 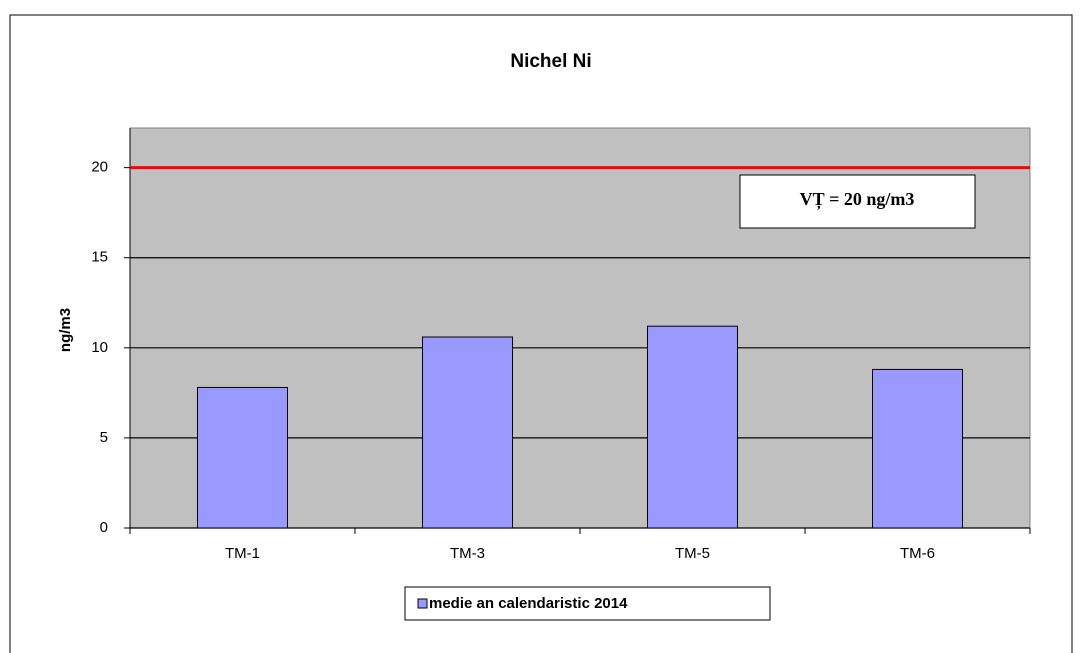 I want to click on annotation: VȚ = 20 ng/m3, so click(x=857, y=199).